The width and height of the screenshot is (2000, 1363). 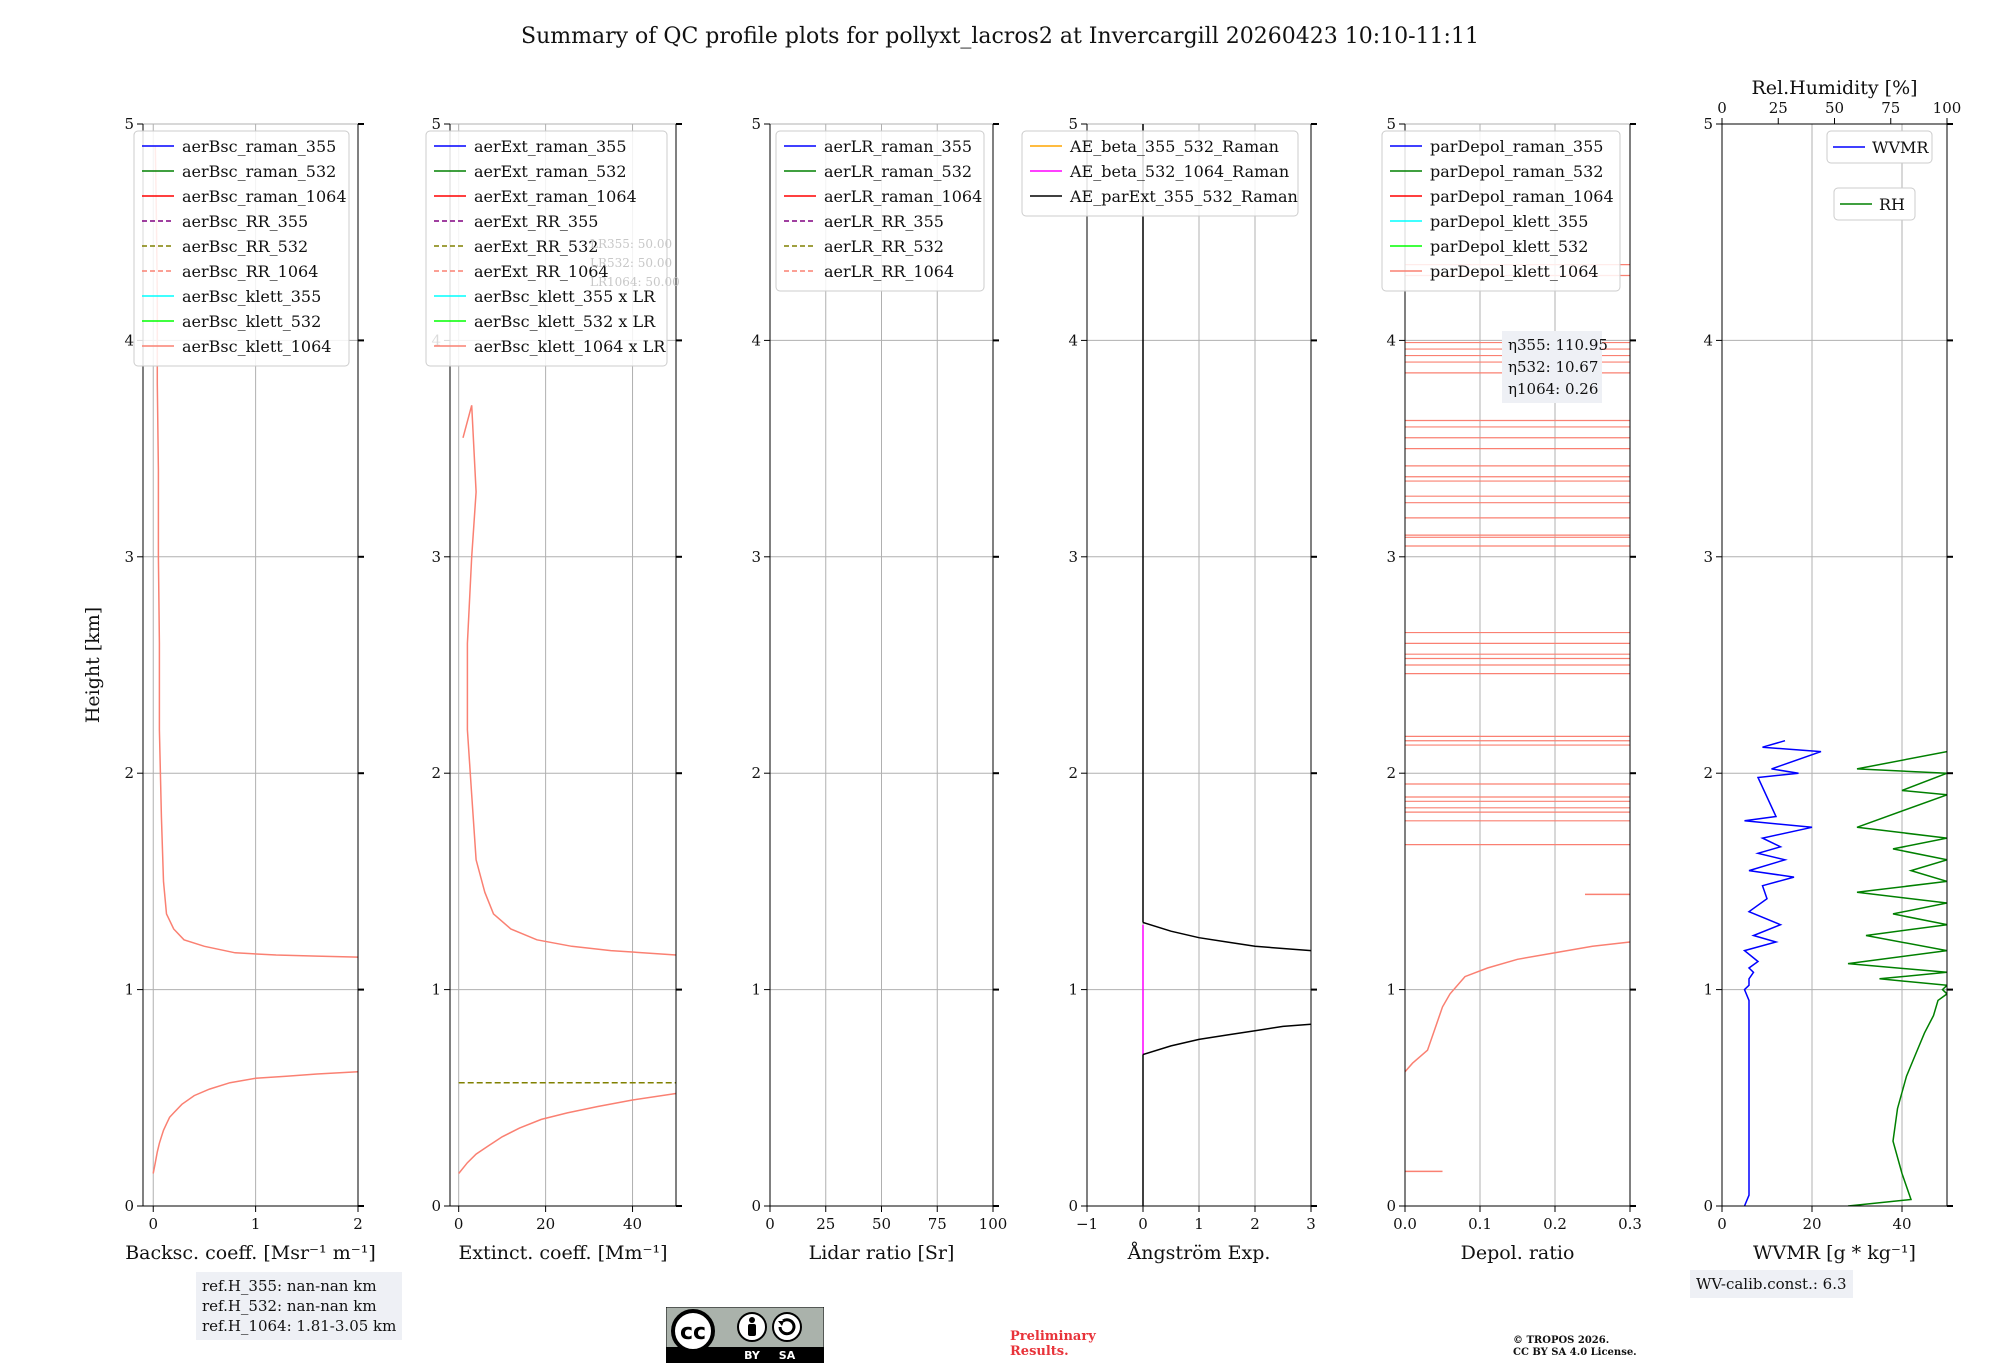 I want to click on y-tick-label: 3, so click(x=1073, y=557).